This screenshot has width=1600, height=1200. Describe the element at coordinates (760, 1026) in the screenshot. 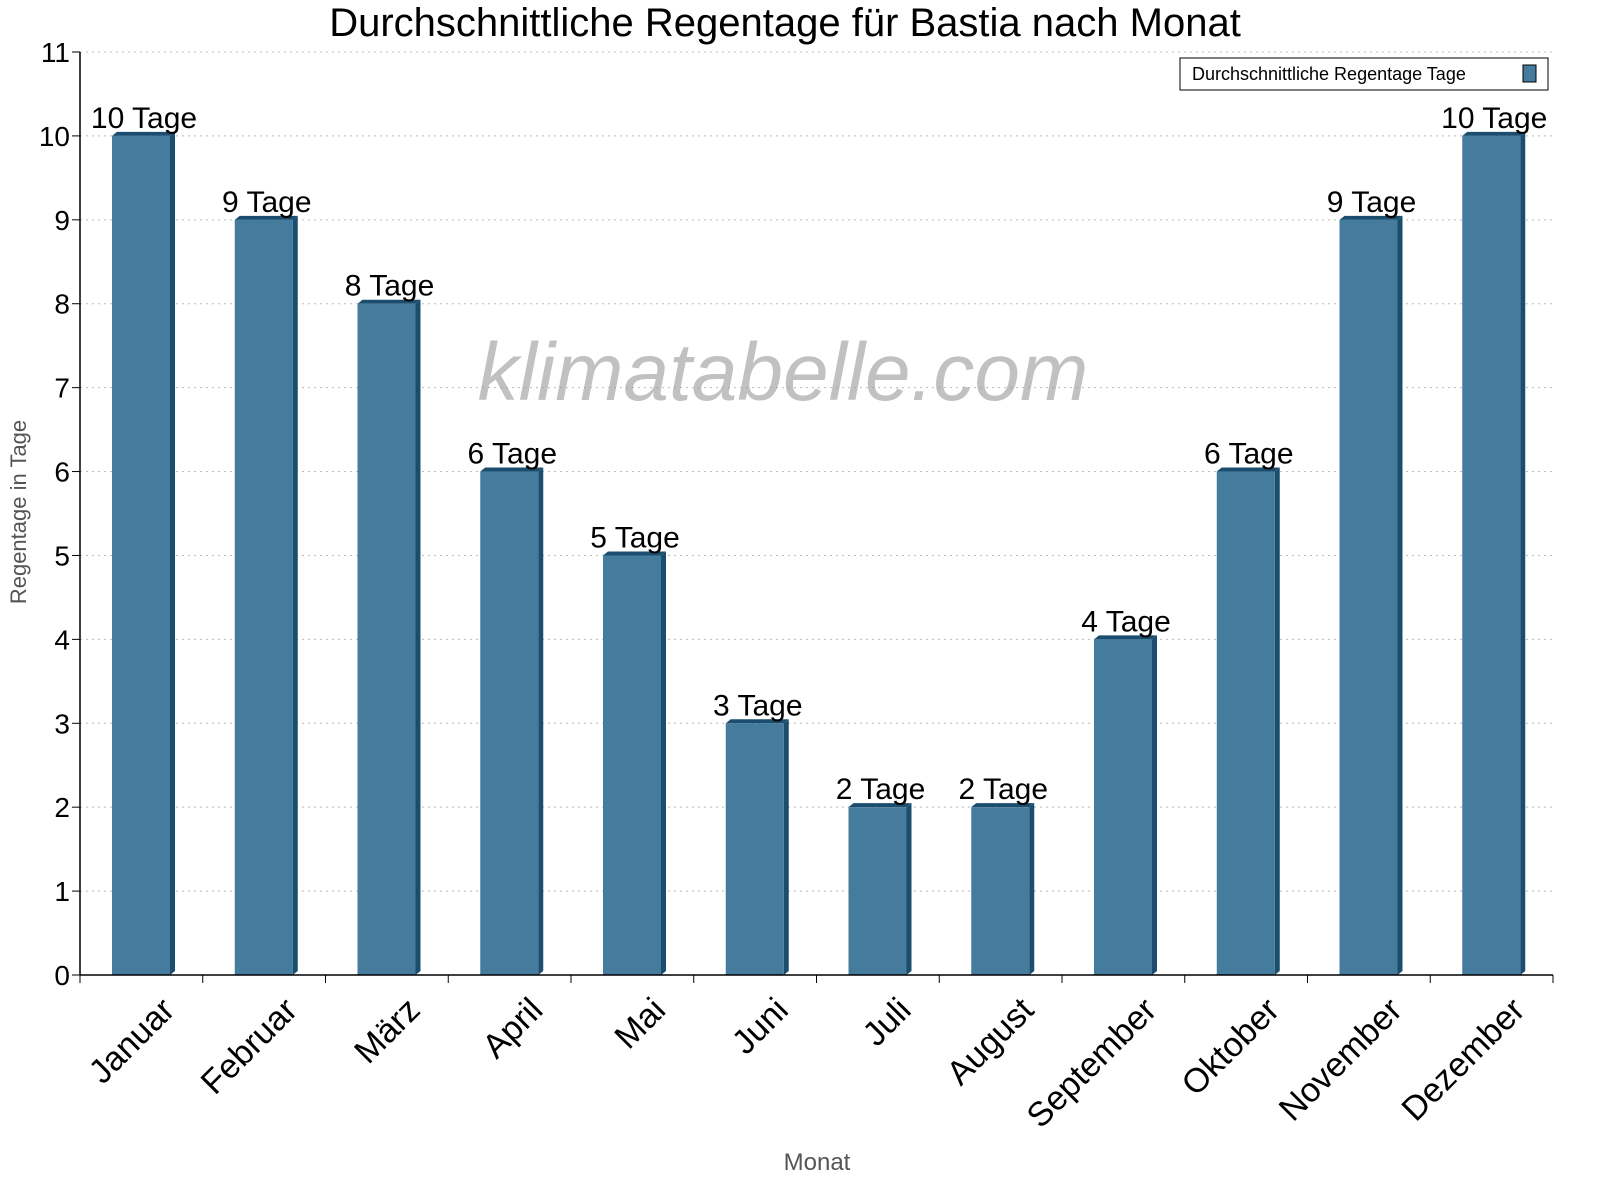

I see `x-tick-label: Juni` at that location.